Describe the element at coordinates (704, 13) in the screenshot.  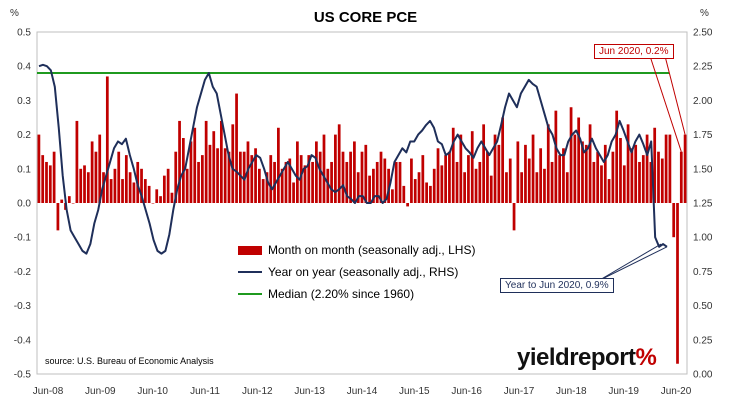
I see `right-axis-unit: %` at that location.